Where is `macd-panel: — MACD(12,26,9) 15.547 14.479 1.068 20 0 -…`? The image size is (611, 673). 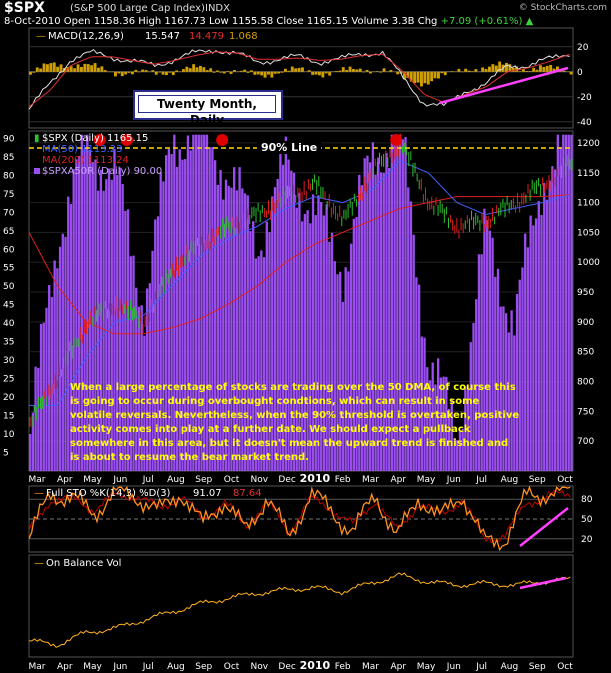 macd-panel: — MACD(12,26,9) 15.547 14.479 1.068 20 0 -… is located at coordinates (310, 78).